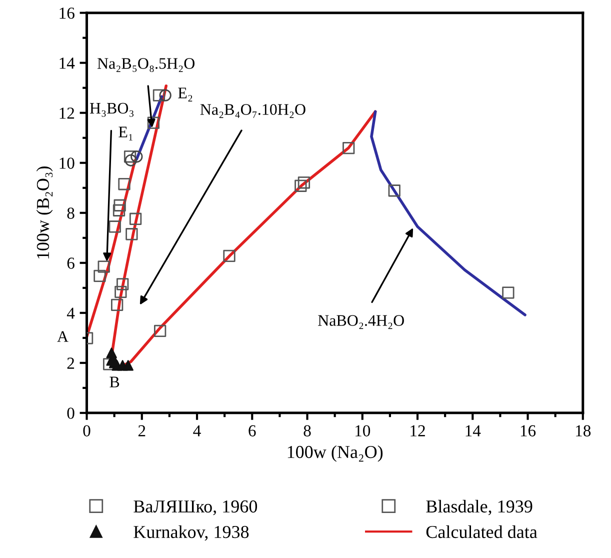 This screenshot has height=558, width=611. I want to click on x-tick-label: 6, so click(252, 430).